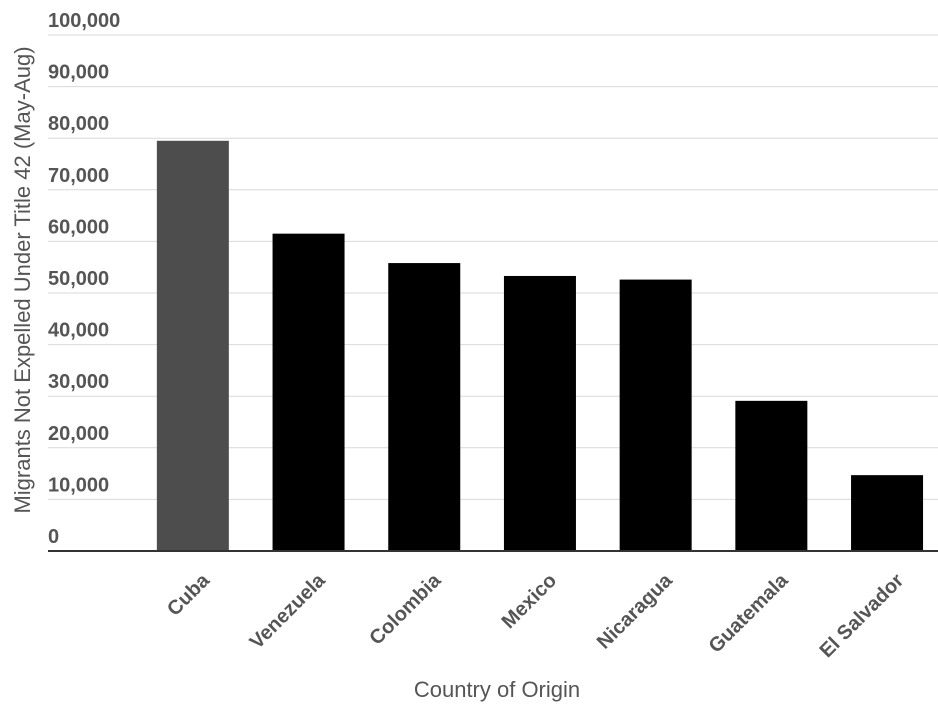 The width and height of the screenshot is (938, 705). What do you see at coordinates (530, 602) in the screenshot?
I see `x-tick-label: Mexico` at bounding box center [530, 602].